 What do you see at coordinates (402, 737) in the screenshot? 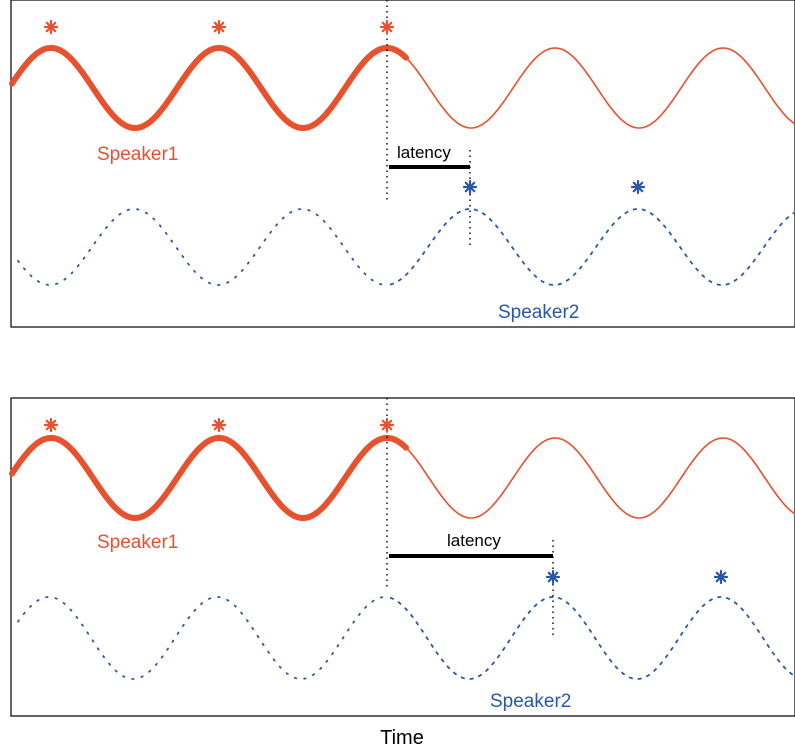
I see `x-axis-label: Time` at bounding box center [402, 737].